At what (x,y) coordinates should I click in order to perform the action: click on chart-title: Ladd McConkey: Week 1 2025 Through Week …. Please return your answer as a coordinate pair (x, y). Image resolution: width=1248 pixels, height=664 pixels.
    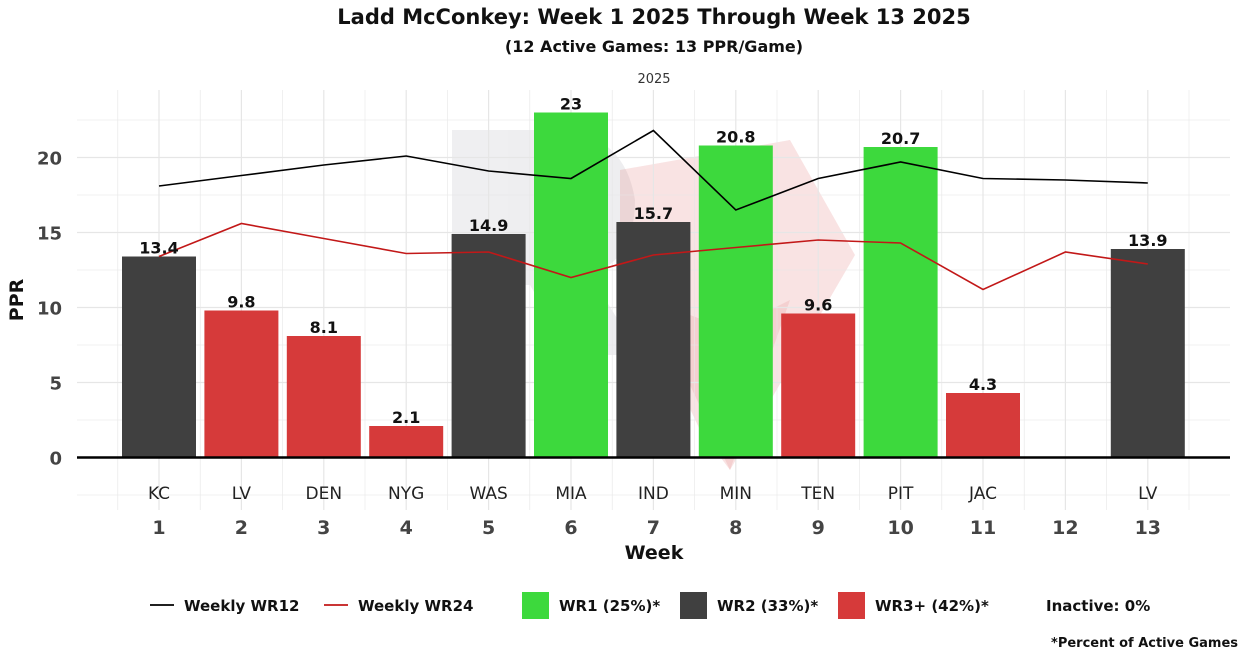
    Looking at the image, I should click on (653, 17).